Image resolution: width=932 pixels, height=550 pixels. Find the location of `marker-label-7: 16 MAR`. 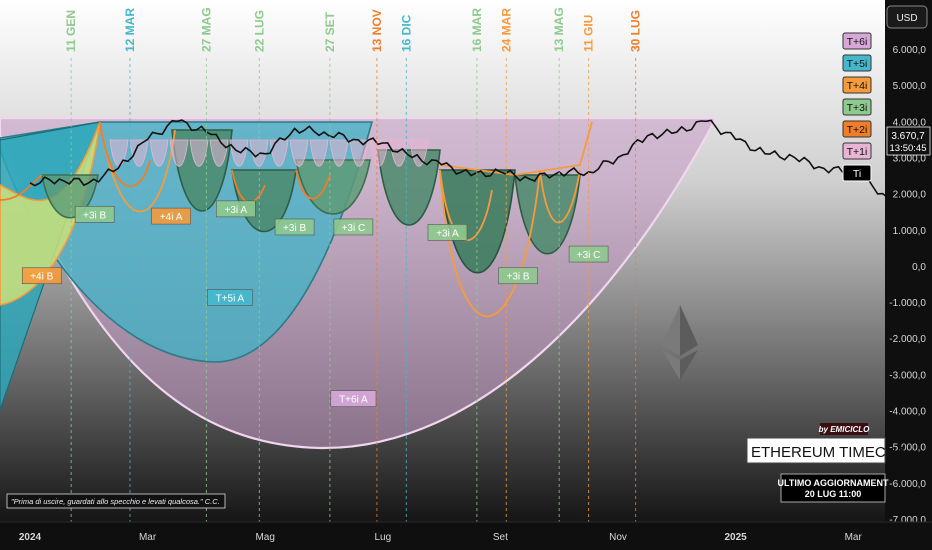

marker-label-7: 16 MAR is located at coordinates (477, 30).